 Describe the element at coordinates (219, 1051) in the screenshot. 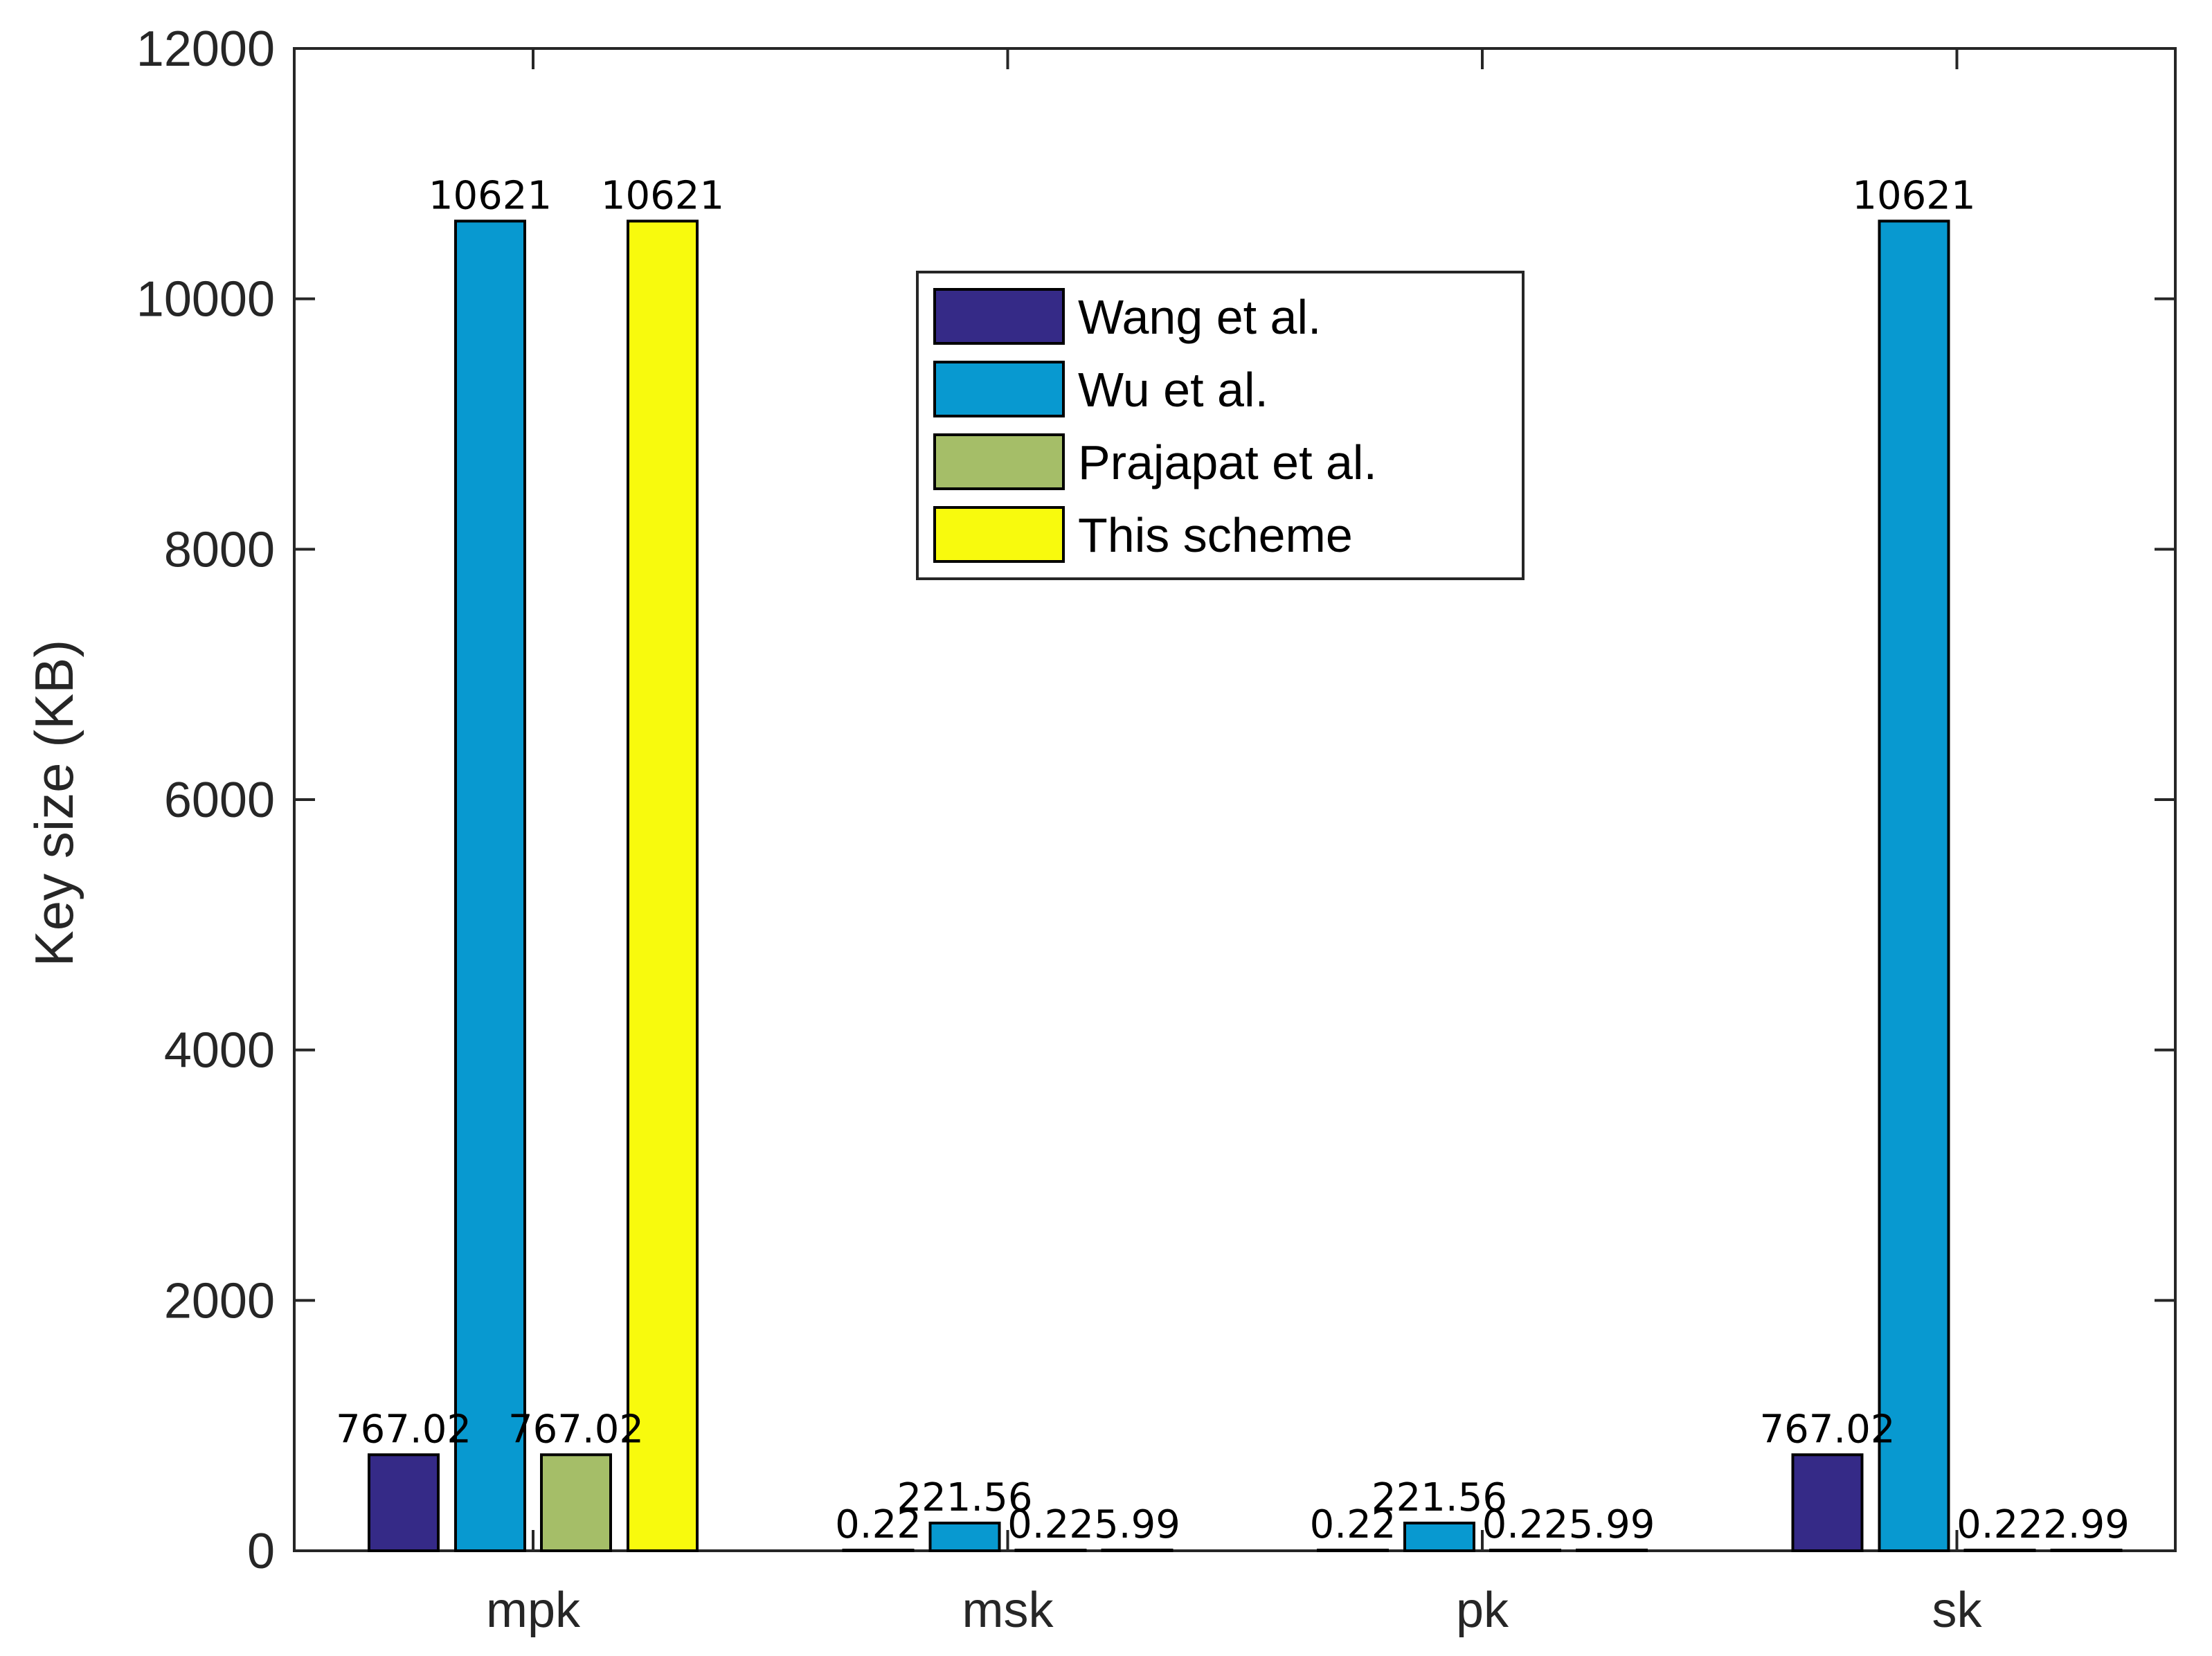

I see `y-tick-label: 4000` at that location.